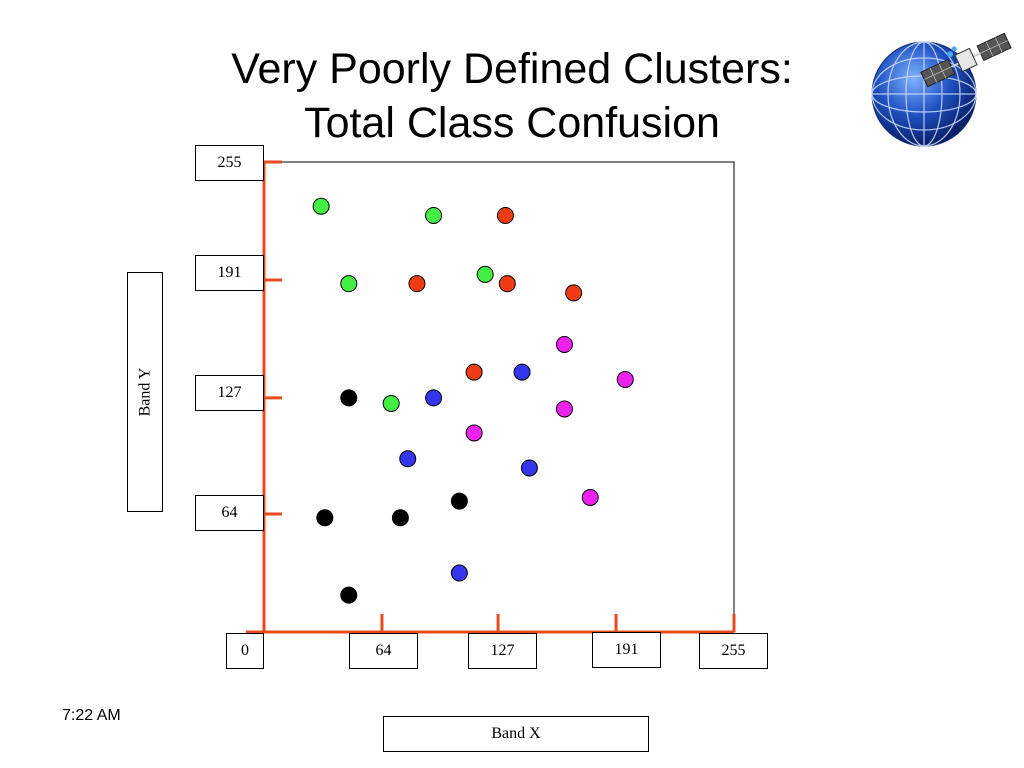  I want to click on slide-time: 7:22 AM, so click(91, 715).